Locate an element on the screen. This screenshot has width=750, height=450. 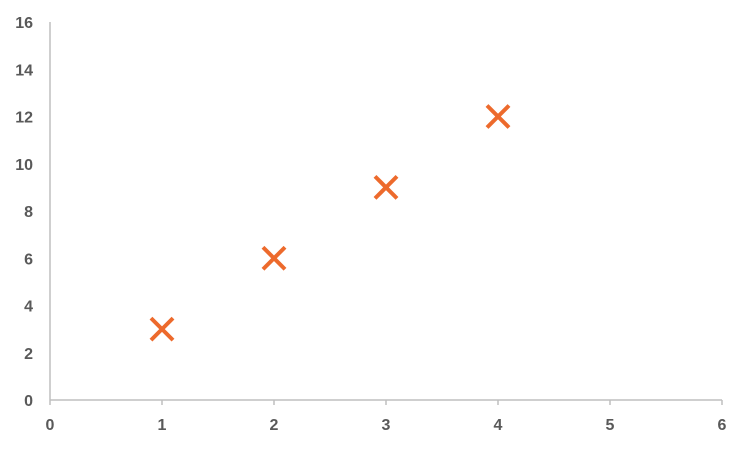
y-tick-label: 6 is located at coordinates (28, 259).